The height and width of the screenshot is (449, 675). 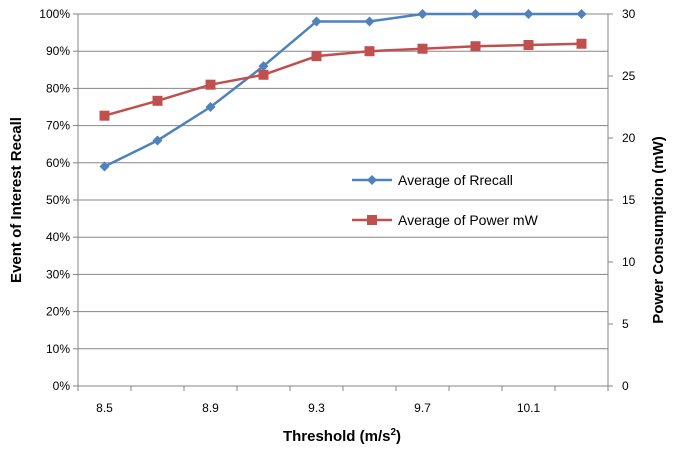 What do you see at coordinates (104, 408) in the screenshot?
I see `x-tick-label: 8.5` at bounding box center [104, 408].